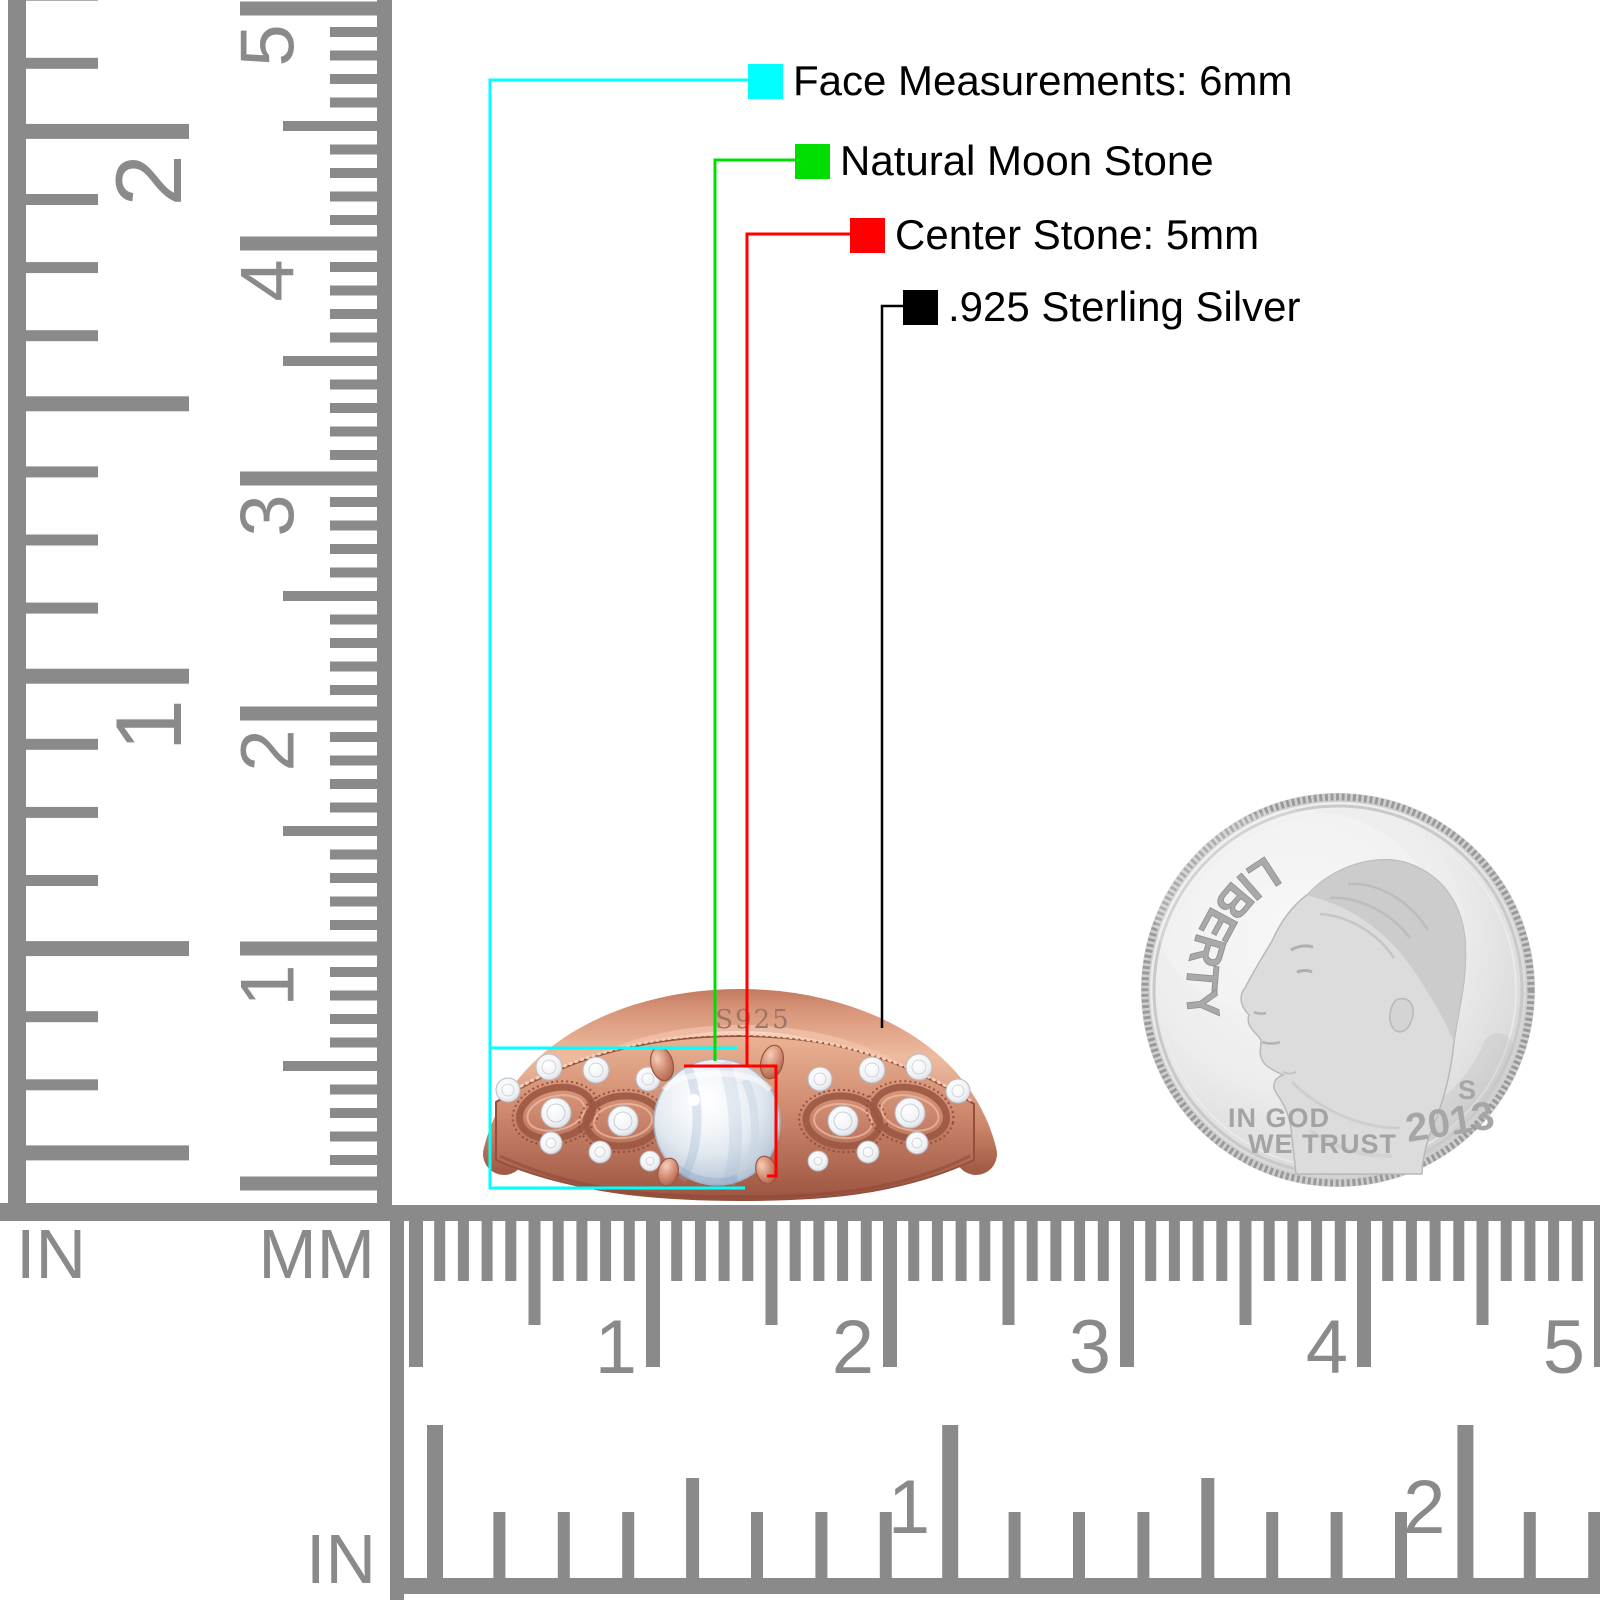  Describe the element at coordinates (752, 1020) in the screenshot. I see `ring-engraving-text: S925` at that location.